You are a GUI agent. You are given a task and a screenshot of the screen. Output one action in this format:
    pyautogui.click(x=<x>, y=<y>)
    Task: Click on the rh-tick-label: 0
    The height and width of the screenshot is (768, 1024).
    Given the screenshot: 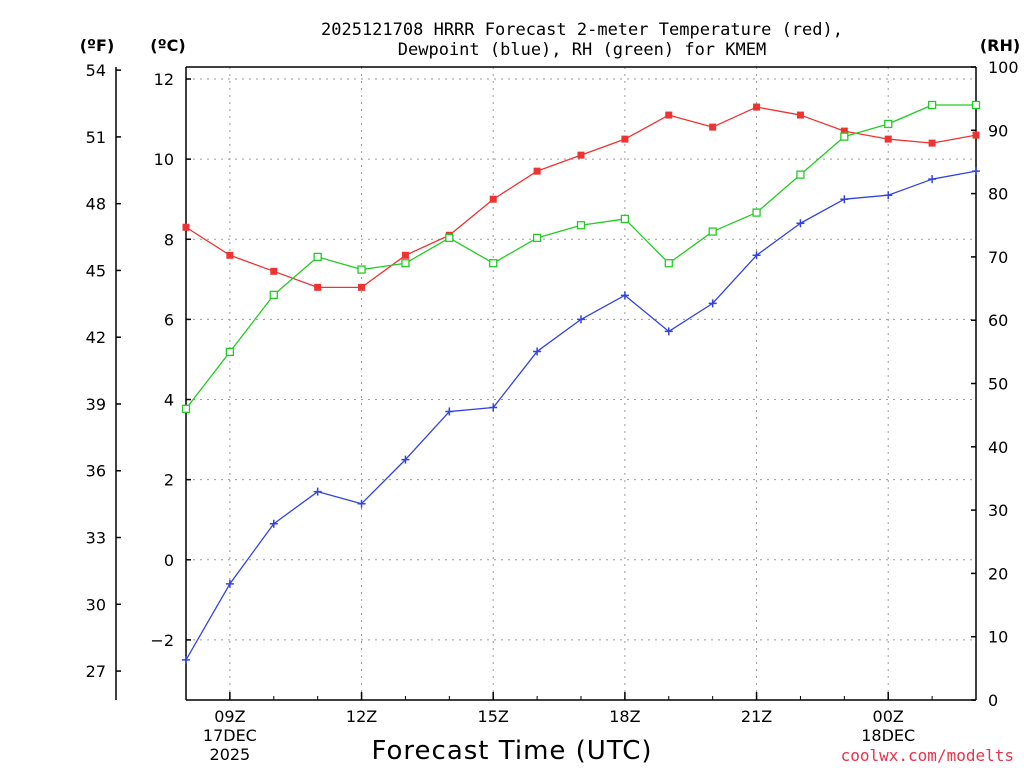 What is the action you would take?
    pyautogui.click(x=993, y=700)
    